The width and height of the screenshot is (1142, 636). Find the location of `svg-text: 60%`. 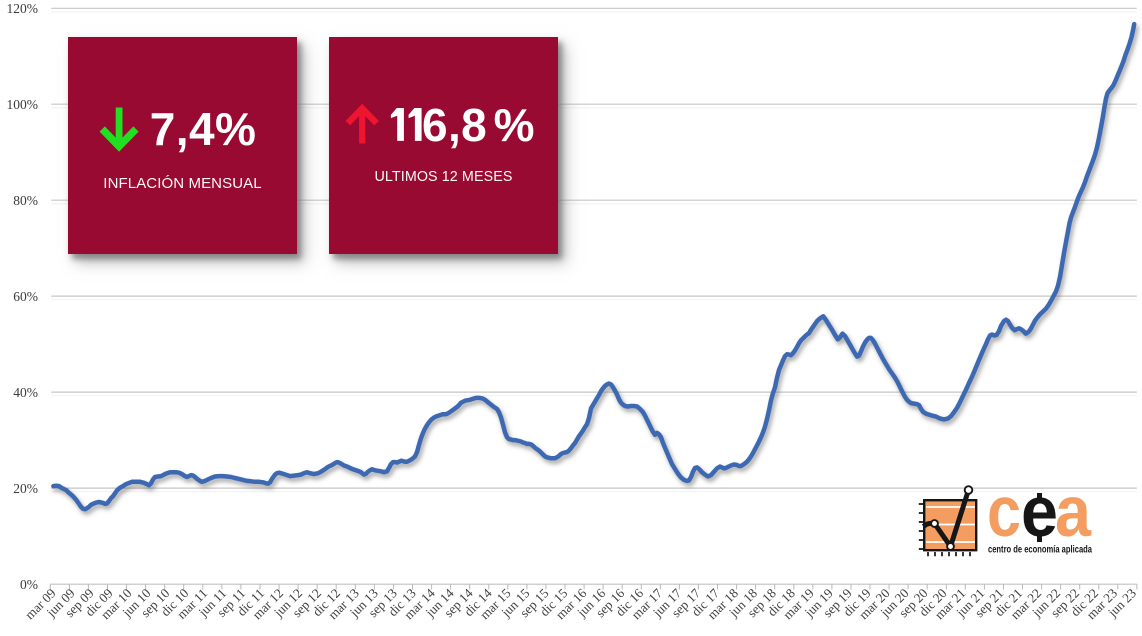

svg-text: 60% is located at coordinates (25, 296).